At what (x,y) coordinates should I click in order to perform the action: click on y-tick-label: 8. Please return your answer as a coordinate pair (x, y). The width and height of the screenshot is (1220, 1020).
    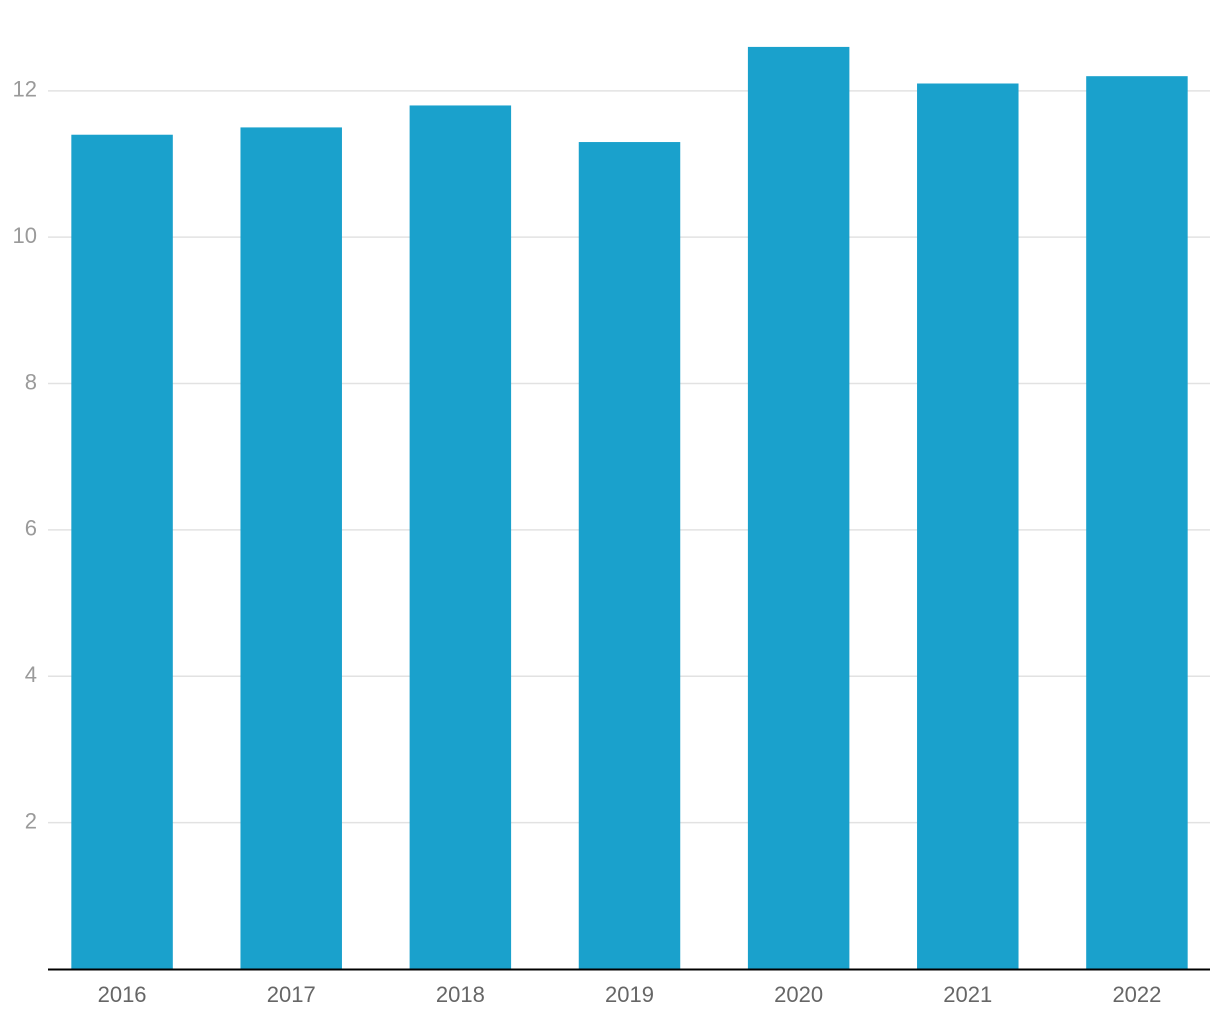
    Looking at the image, I should click on (31, 381).